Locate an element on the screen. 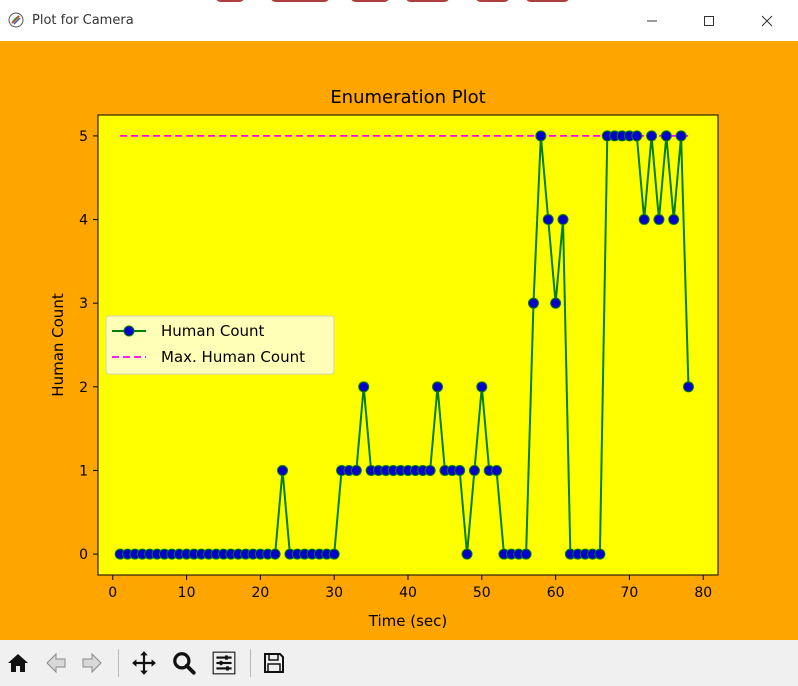 This screenshot has width=798, height=686. save-button is located at coordinates (274, 663).